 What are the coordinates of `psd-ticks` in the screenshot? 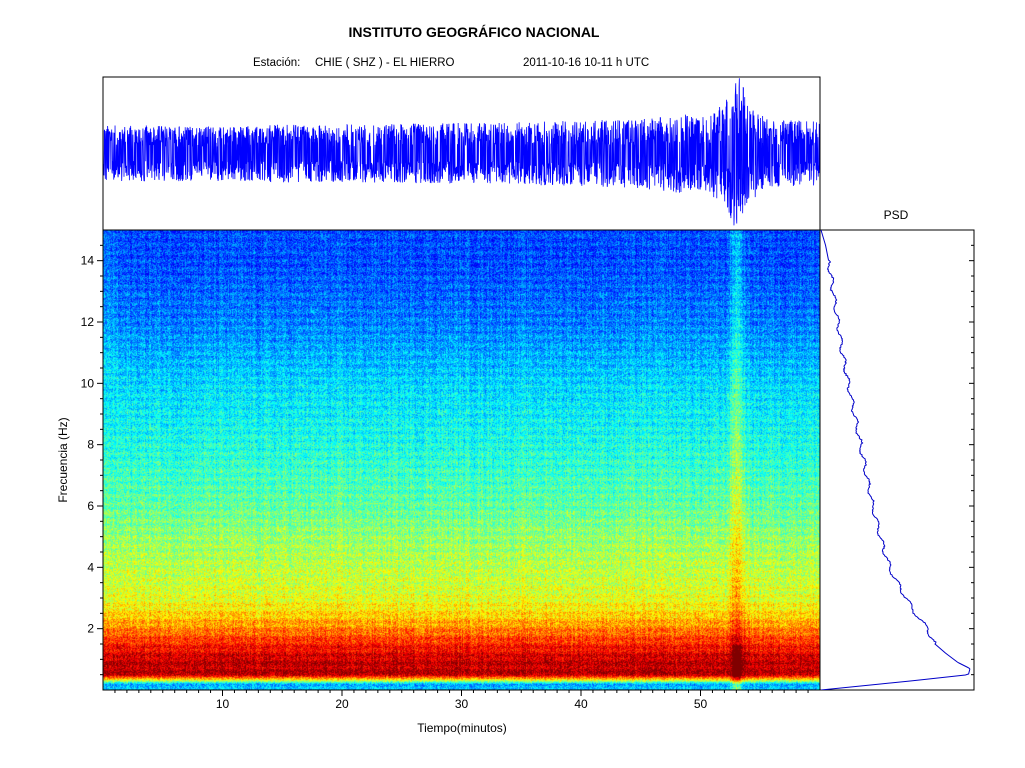 It's located at (971, 460).